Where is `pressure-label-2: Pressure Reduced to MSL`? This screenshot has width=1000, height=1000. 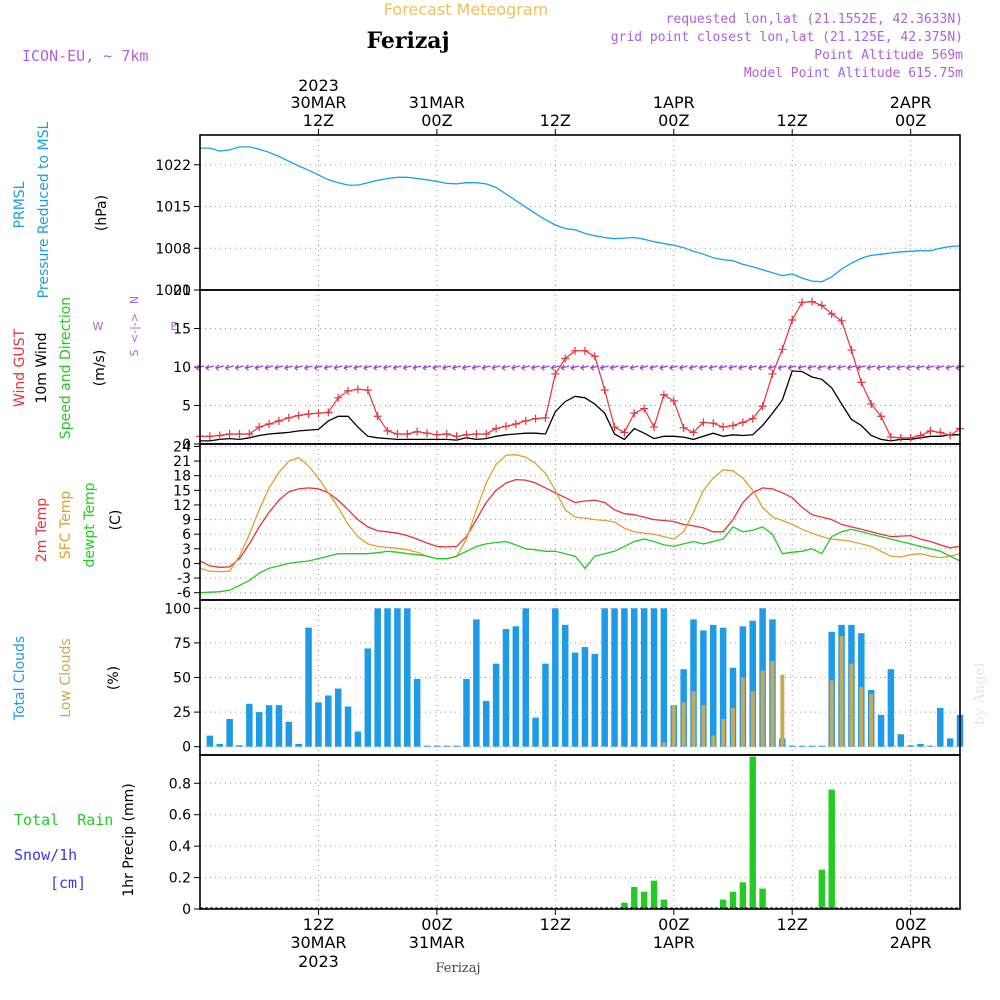
pressure-label-2: Pressure Reduced to MSL is located at coordinates (44, 209).